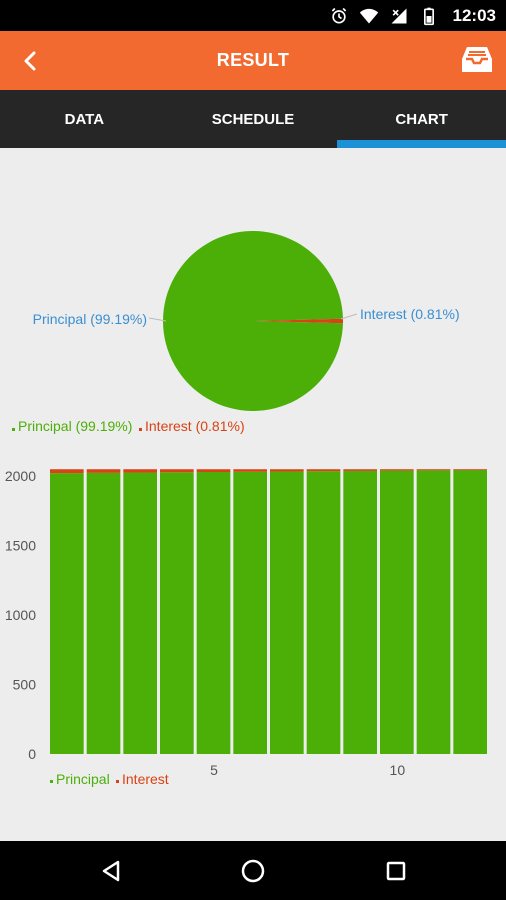 The image size is (506, 900). Describe the element at coordinates (75, 426) in the screenshot. I see `pie-legend-principal: Principal (99.19%)` at that location.